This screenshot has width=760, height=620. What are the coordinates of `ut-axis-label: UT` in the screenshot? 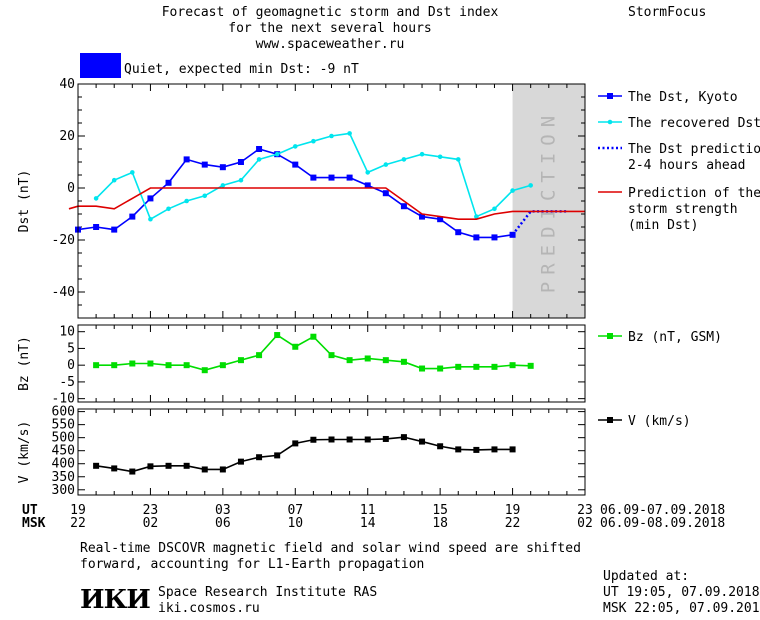 It's located at (30, 510).